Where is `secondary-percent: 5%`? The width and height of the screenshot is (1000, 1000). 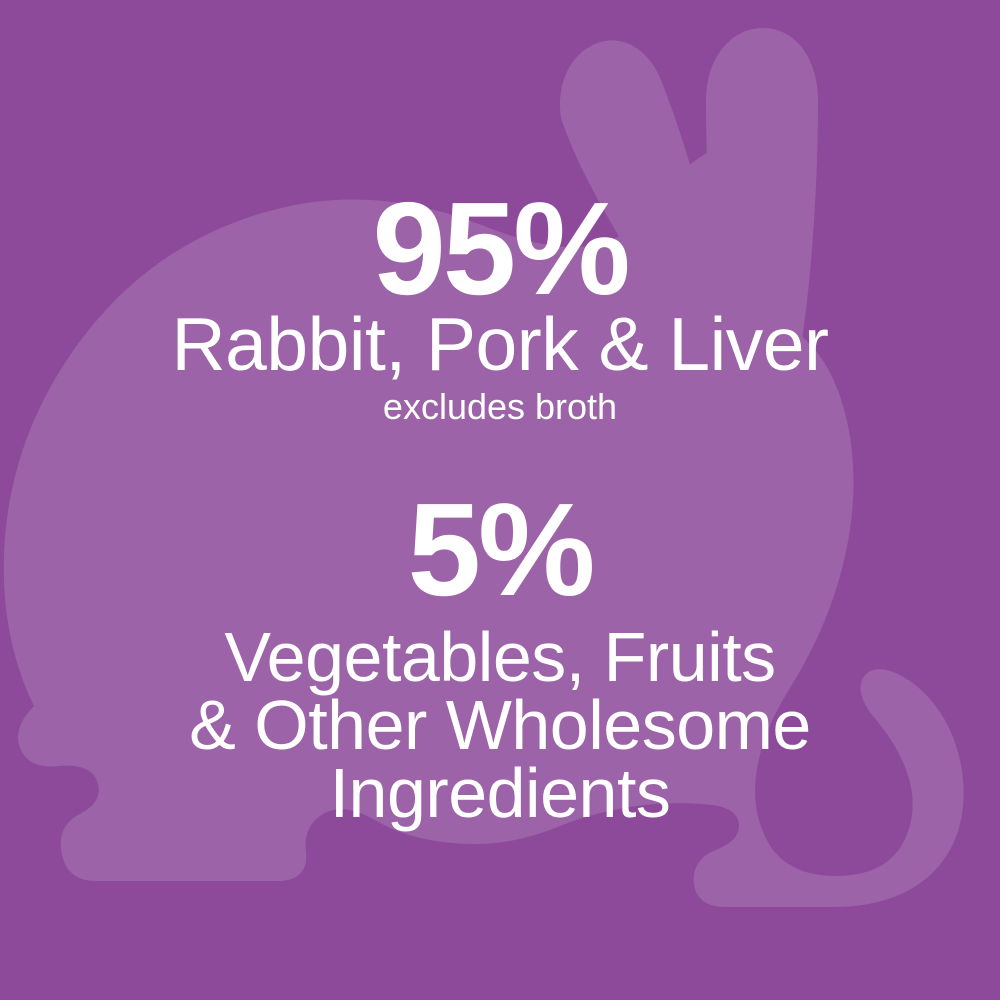
secondary-percent: 5% is located at coordinates (501, 549).